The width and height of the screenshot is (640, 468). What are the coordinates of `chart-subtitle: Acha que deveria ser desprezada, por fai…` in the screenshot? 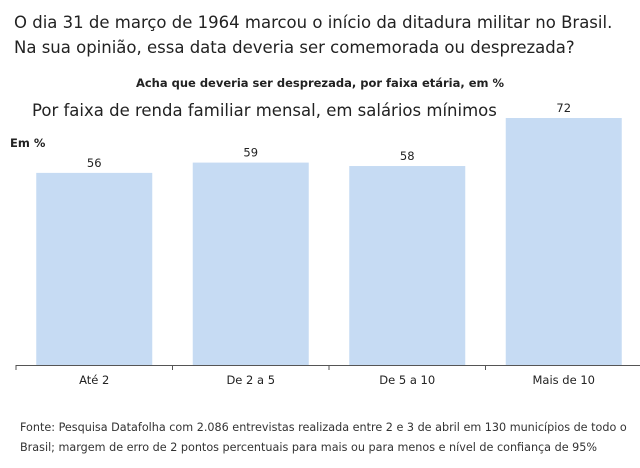 It's located at (320, 83).